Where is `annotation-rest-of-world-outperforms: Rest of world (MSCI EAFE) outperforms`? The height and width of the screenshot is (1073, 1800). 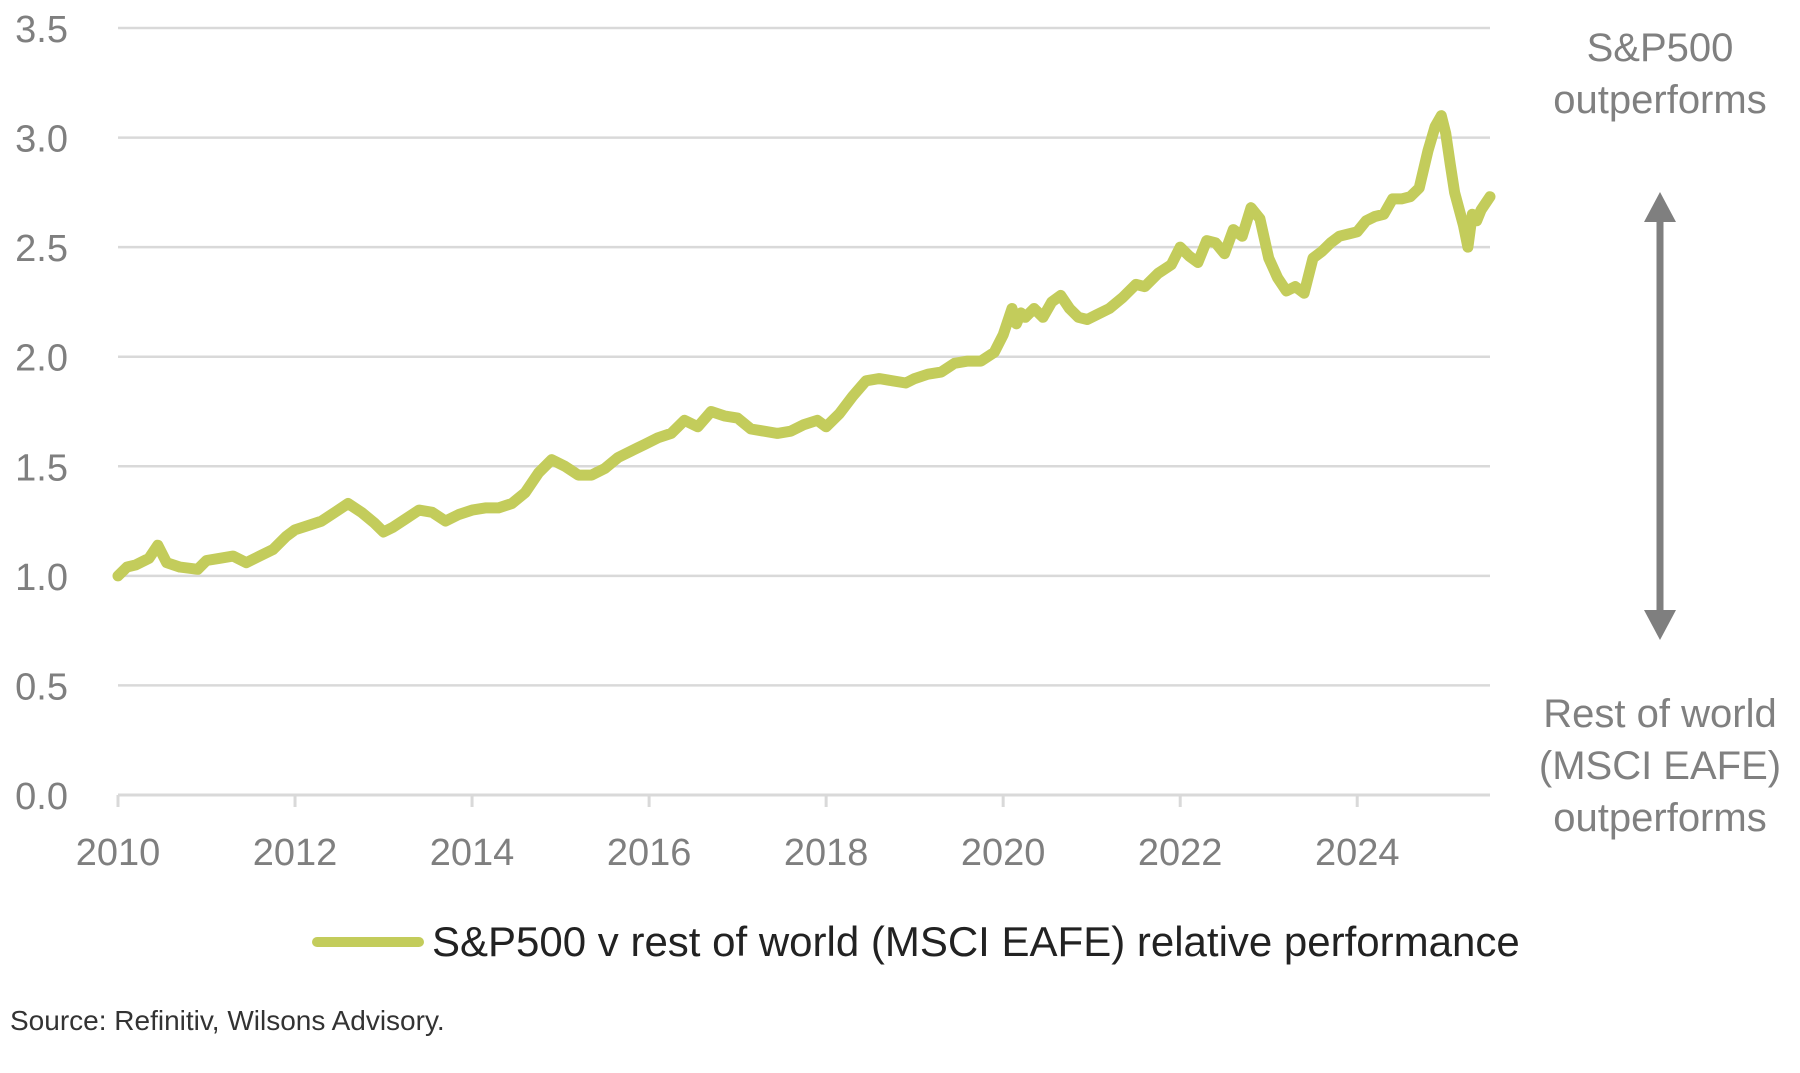
annotation-rest-of-world-outperforms: Rest of world (MSCI EAFE) outperforms is located at coordinates (1657, 766).